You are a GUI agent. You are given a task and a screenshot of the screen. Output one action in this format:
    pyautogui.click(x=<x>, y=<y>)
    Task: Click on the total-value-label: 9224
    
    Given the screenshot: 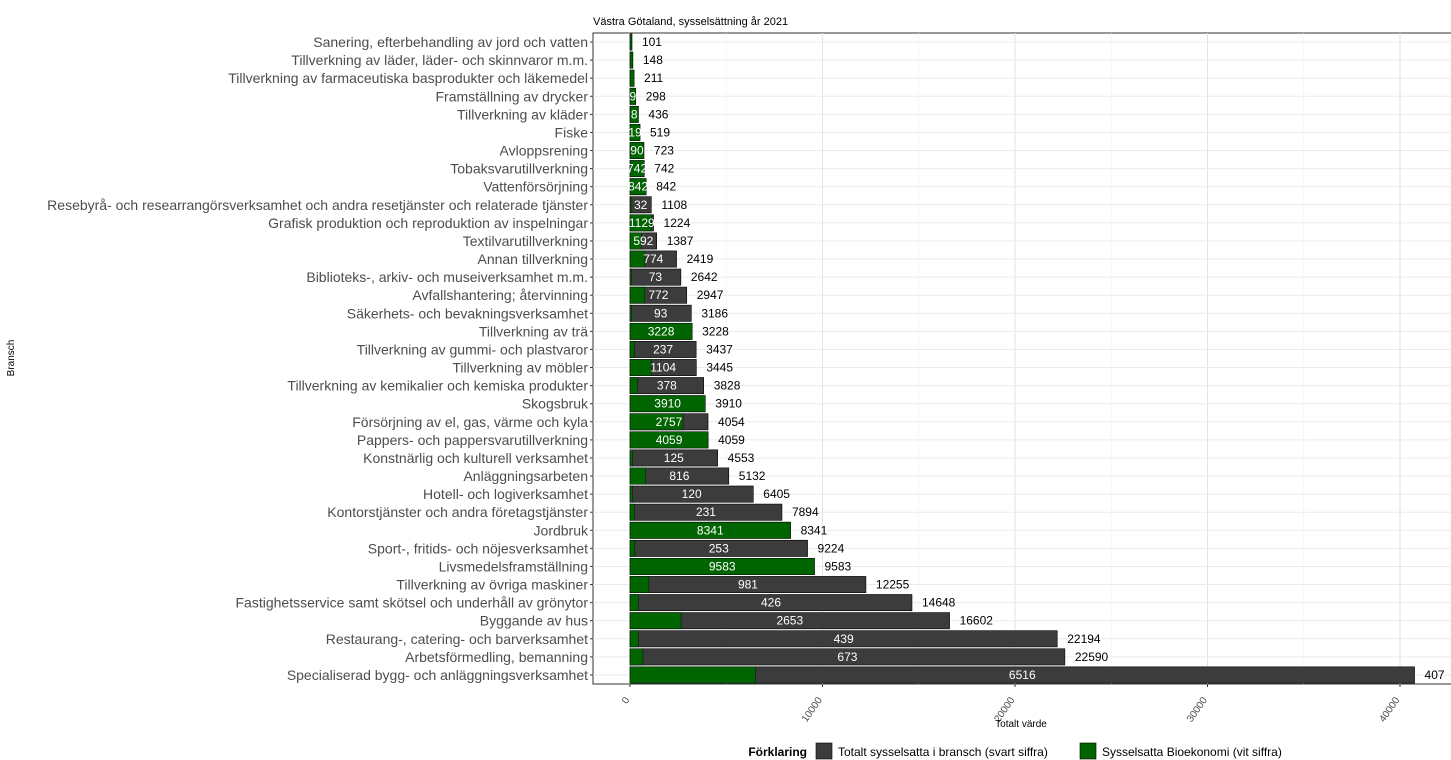 What is the action you would take?
    pyautogui.click(x=831, y=548)
    